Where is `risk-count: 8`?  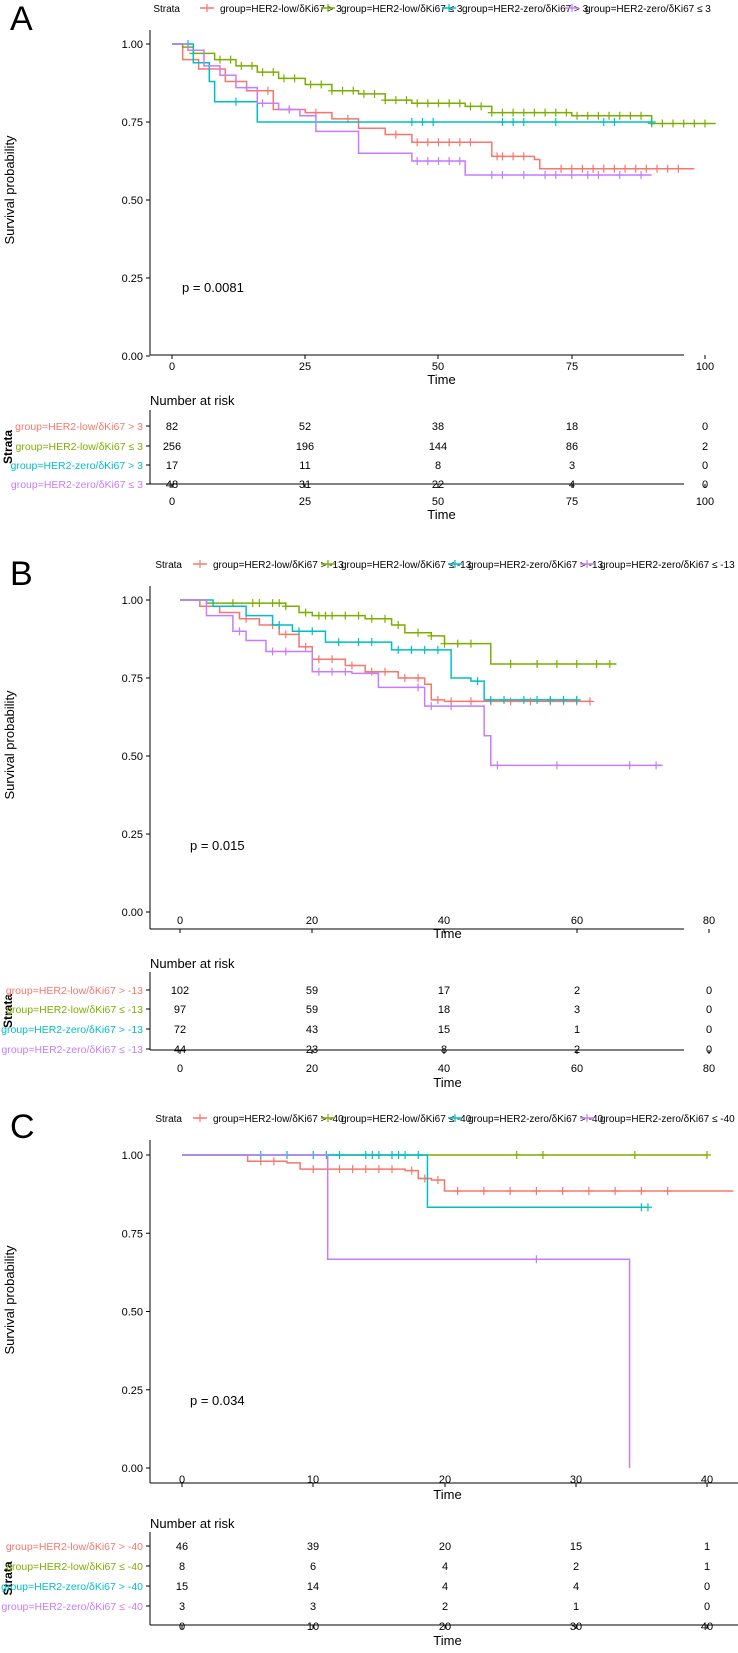 risk-count: 8 is located at coordinates (438, 466).